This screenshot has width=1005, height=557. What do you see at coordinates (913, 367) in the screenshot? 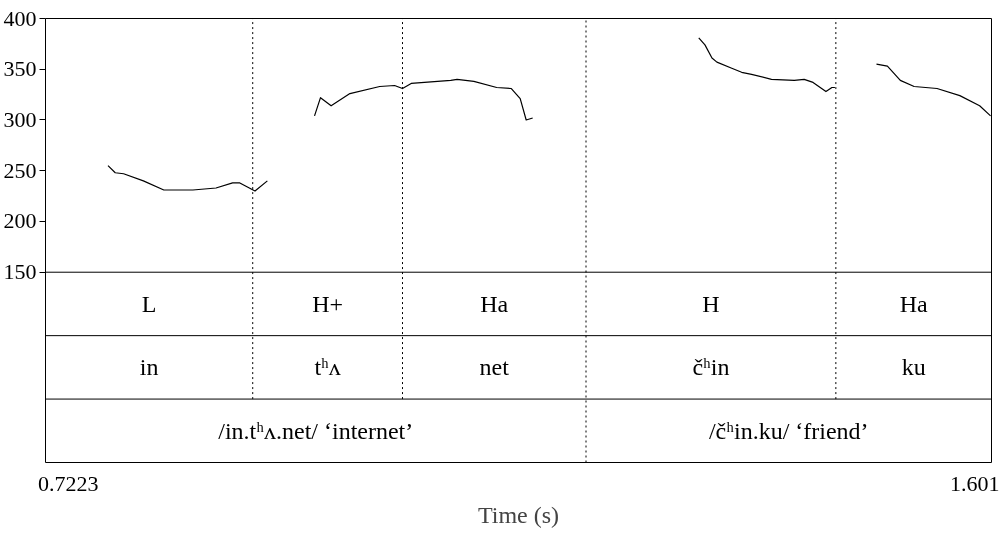
I see `annotation: ku` at bounding box center [913, 367].